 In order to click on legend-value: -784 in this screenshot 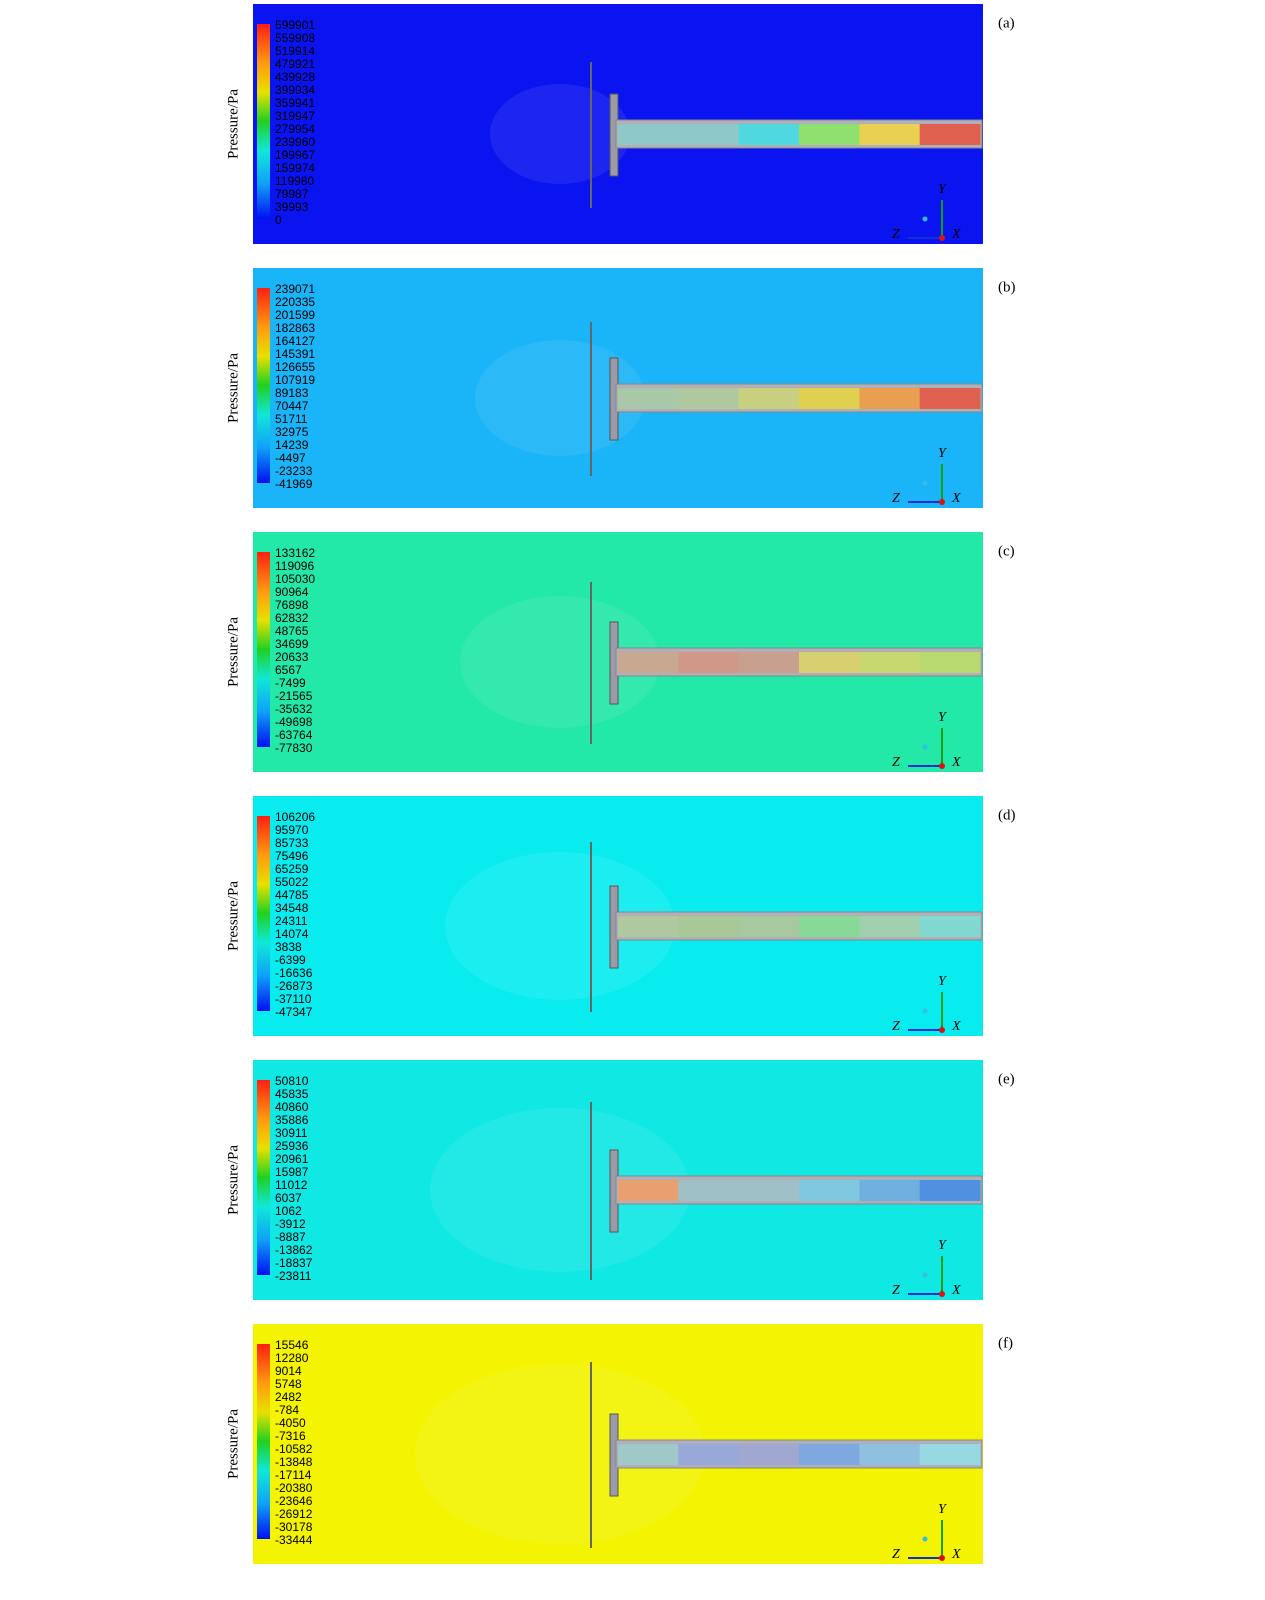, I will do `click(287, 1410)`.